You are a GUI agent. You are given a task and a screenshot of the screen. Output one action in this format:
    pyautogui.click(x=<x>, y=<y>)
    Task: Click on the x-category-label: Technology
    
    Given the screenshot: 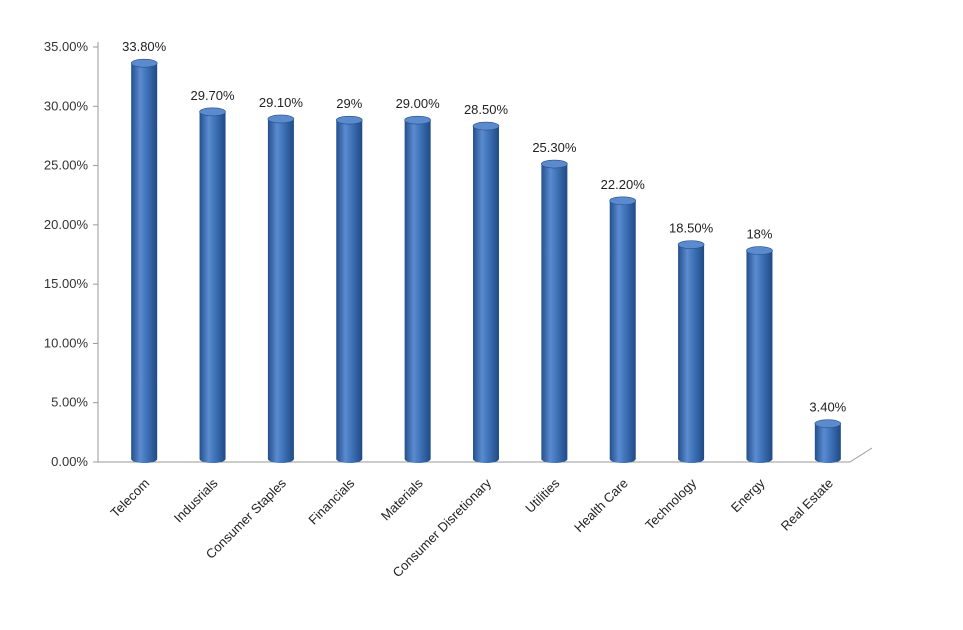 What is the action you would take?
    pyautogui.click(x=670, y=503)
    